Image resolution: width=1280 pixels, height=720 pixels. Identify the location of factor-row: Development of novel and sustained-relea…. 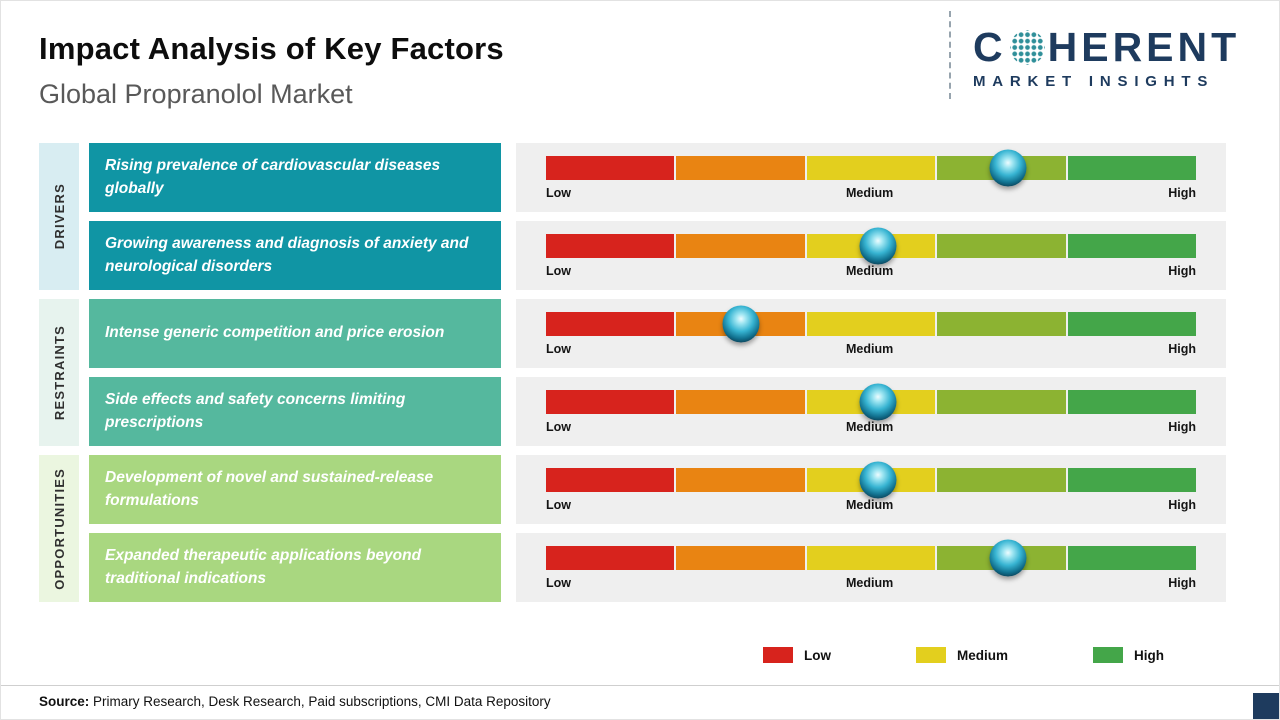
(657, 489).